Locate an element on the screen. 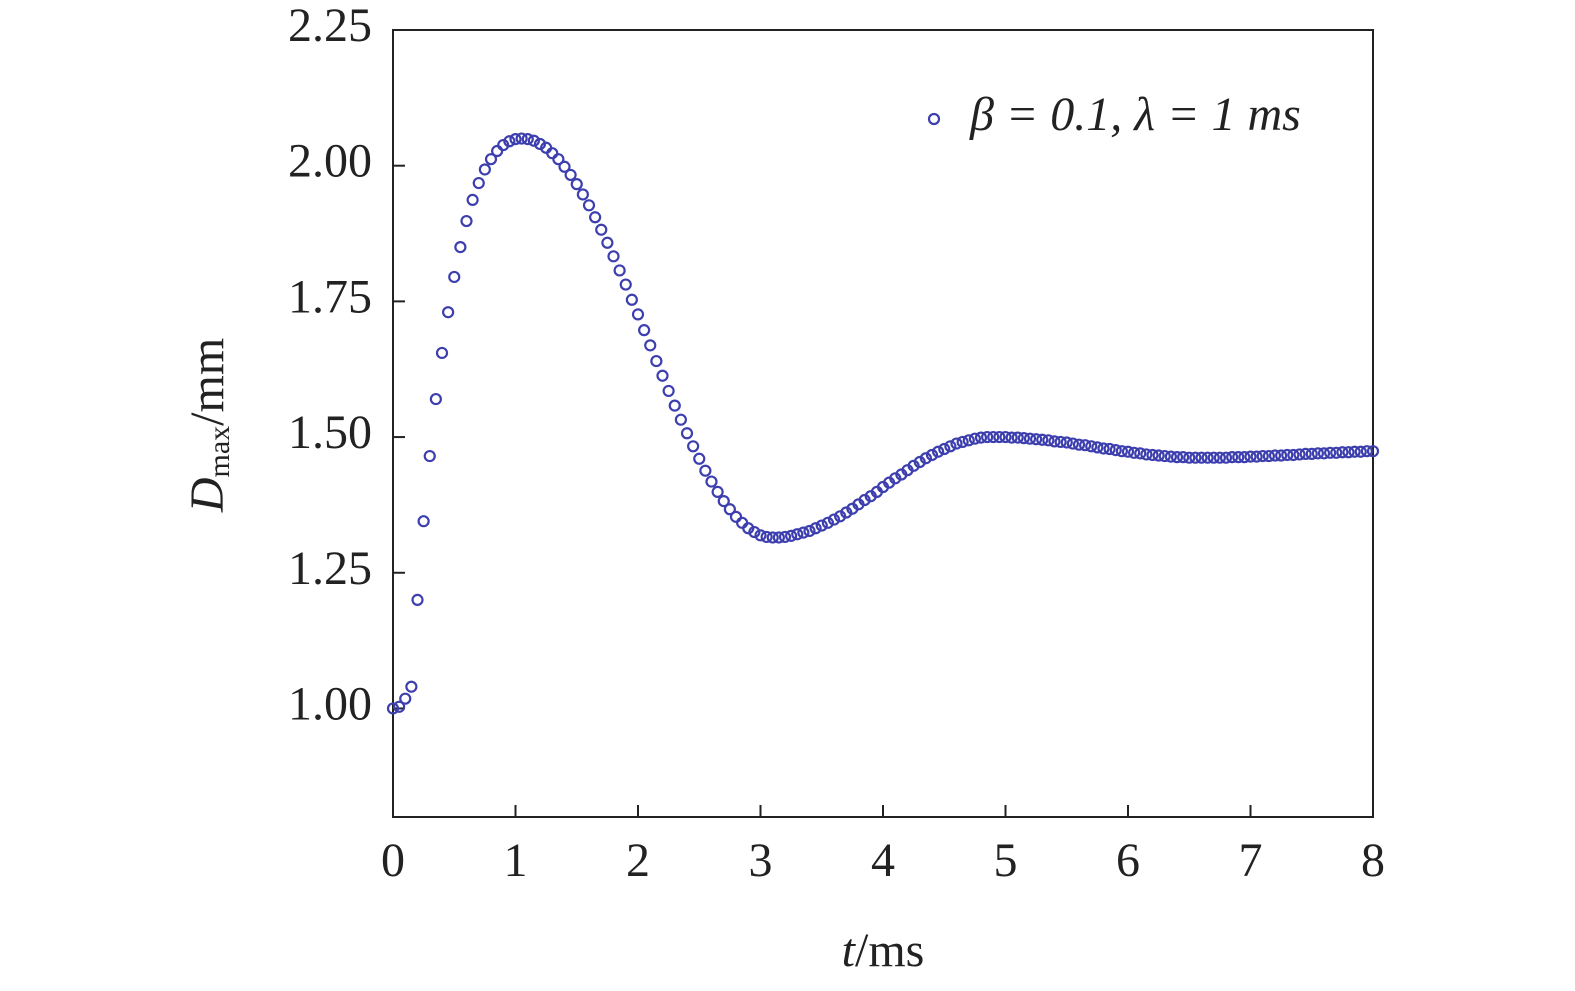  y-tick-label: 2.25 is located at coordinates (330, 26).